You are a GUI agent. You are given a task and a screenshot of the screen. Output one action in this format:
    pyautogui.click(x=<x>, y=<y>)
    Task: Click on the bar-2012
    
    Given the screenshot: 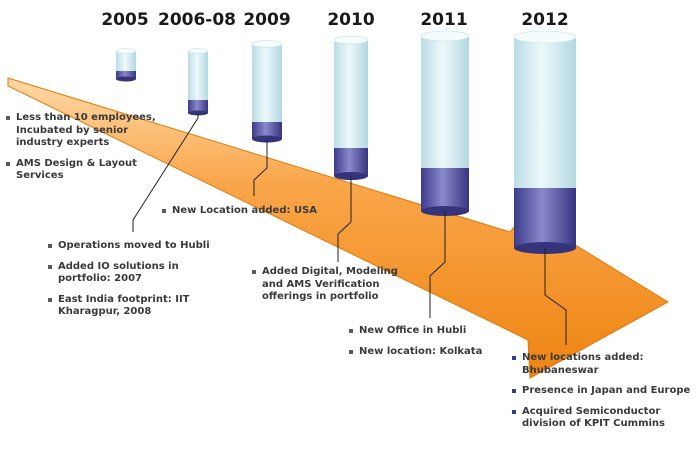 What is the action you would take?
    pyautogui.click(x=545, y=142)
    